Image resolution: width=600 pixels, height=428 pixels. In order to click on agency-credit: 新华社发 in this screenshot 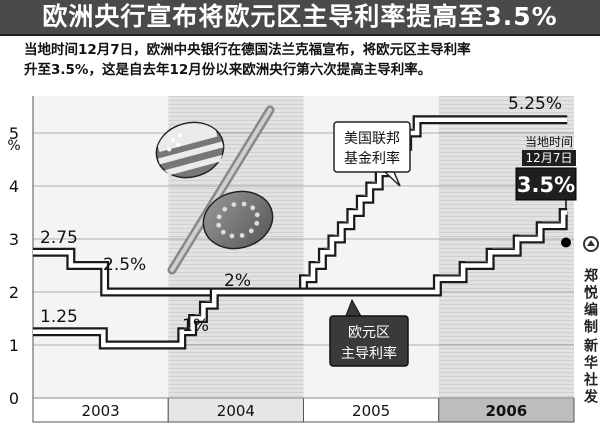, I will do `click(590, 372)`.